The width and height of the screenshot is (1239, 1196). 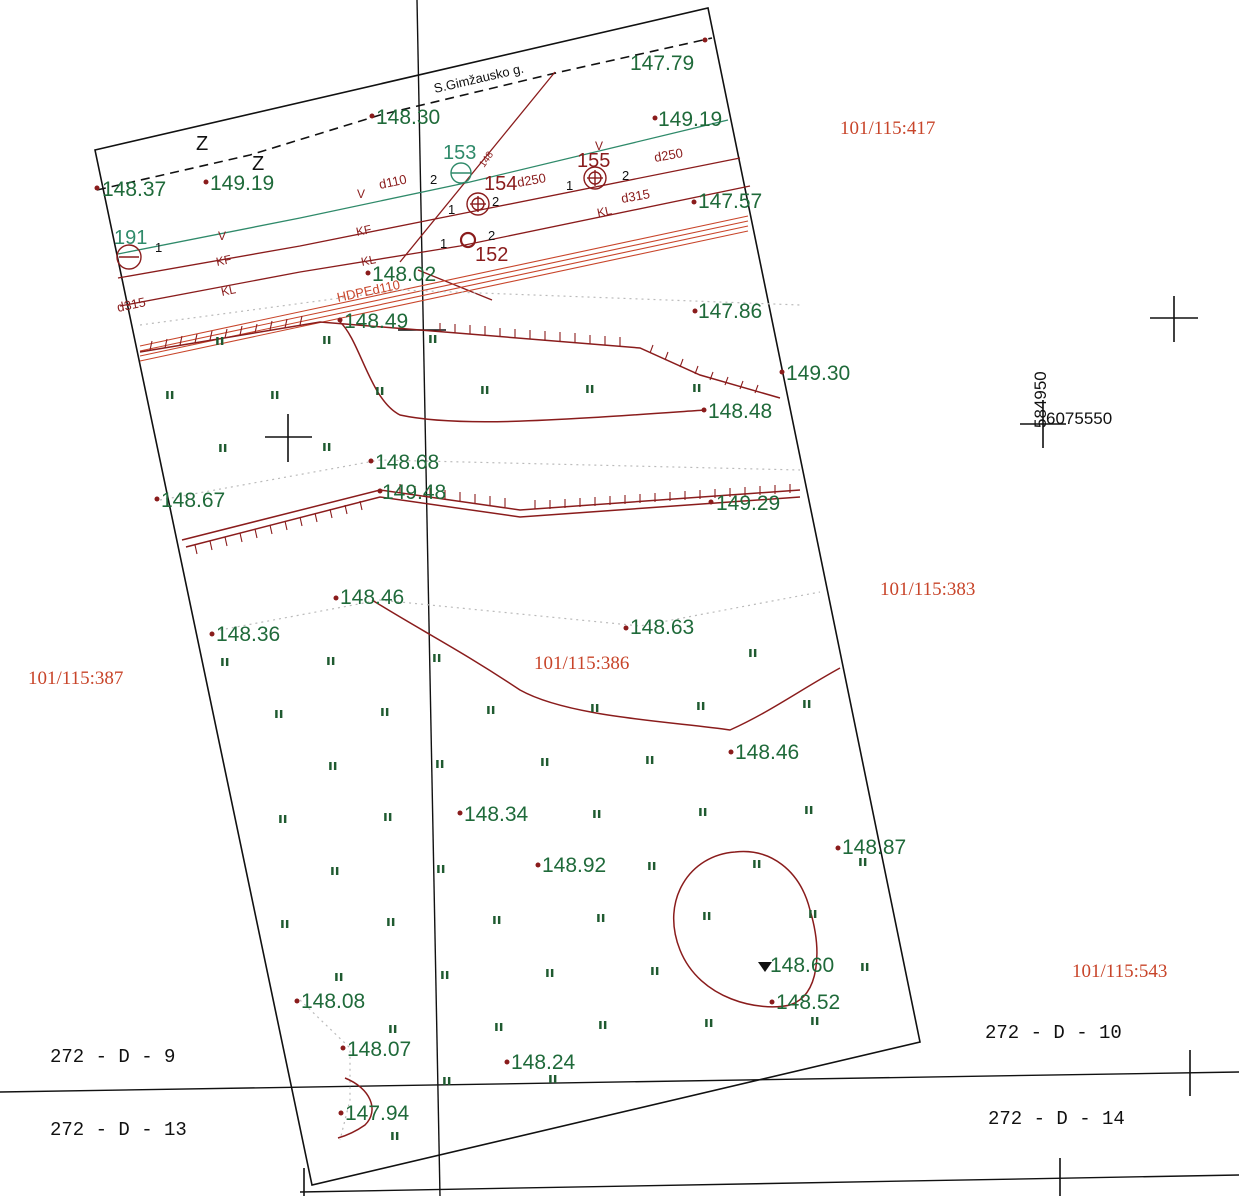 What do you see at coordinates (887, 128) in the screenshot?
I see `parcel-label: 101/115:417` at bounding box center [887, 128].